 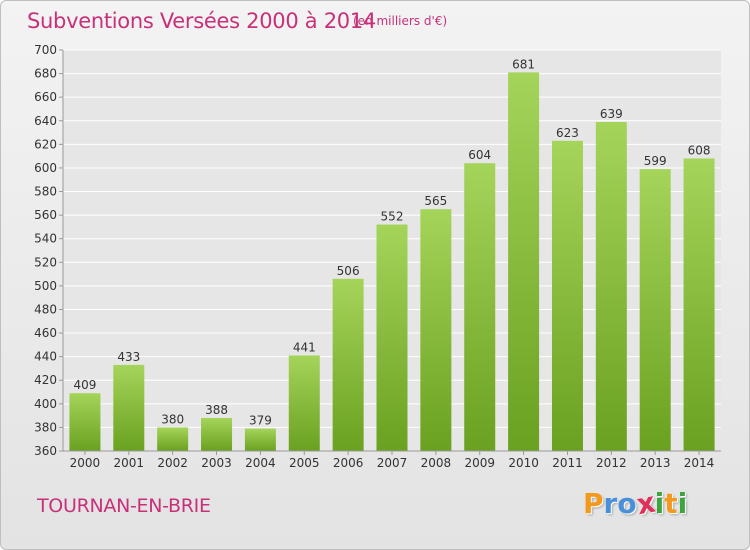 I want to click on y-tick-label: 700, so click(x=45, y=50).